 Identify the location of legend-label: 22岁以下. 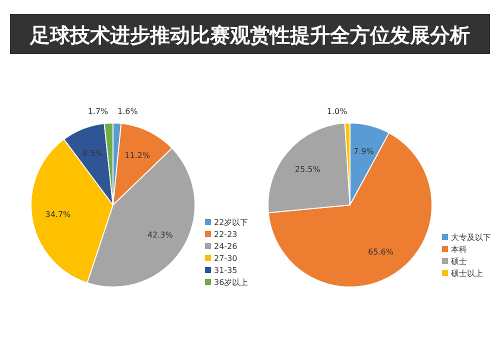
(231, 222).